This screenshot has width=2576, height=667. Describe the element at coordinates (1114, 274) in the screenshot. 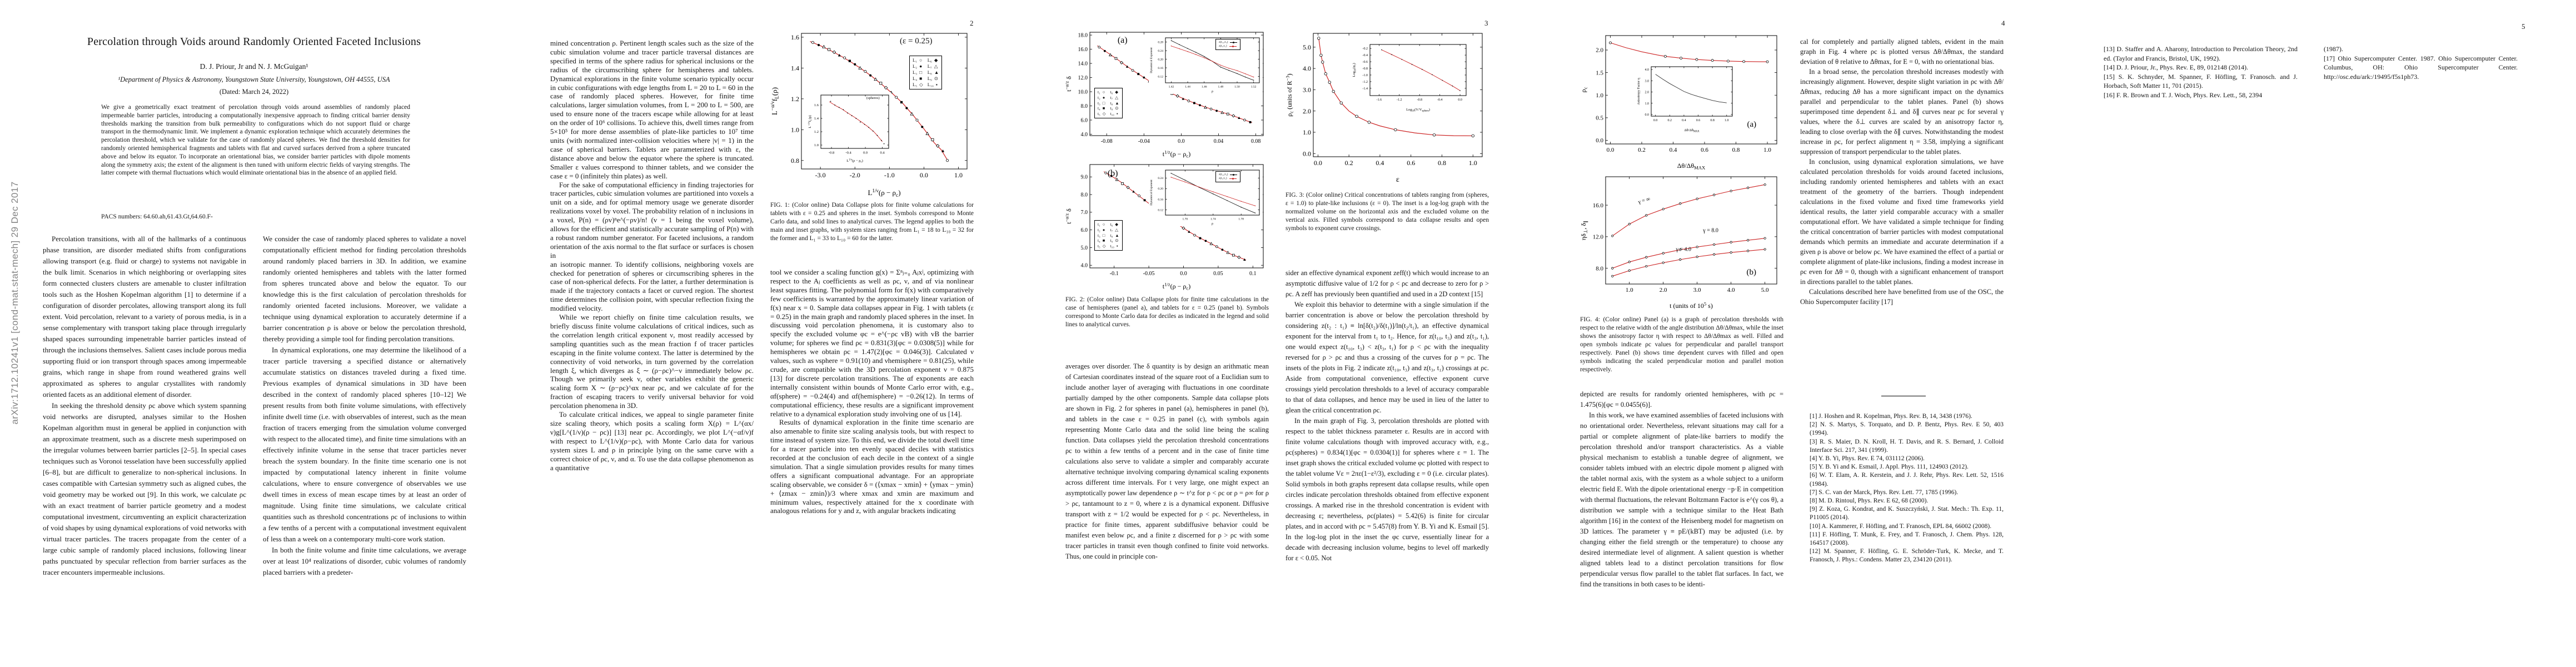

I see `svg-text: -0.1` at that location.